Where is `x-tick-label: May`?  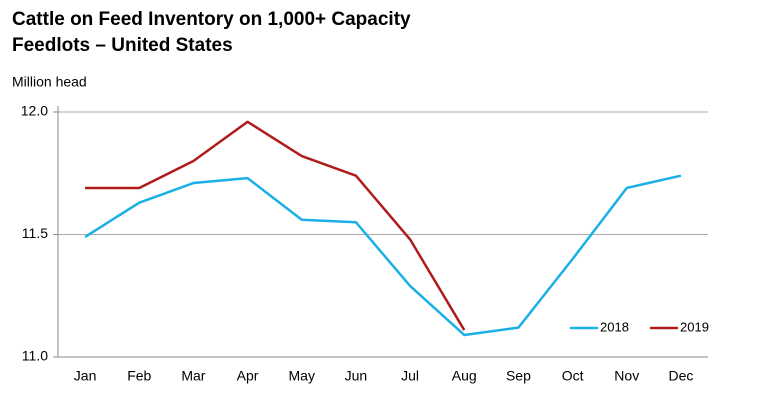 x-tick-label: May is located at coordinates (302, 376).